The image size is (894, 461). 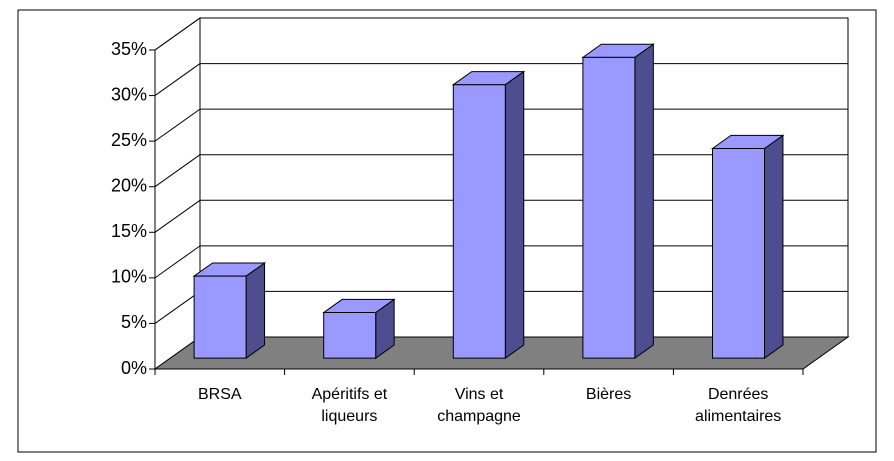 I want to click on x-tick-label: Bières, so click(x=608, y=394).